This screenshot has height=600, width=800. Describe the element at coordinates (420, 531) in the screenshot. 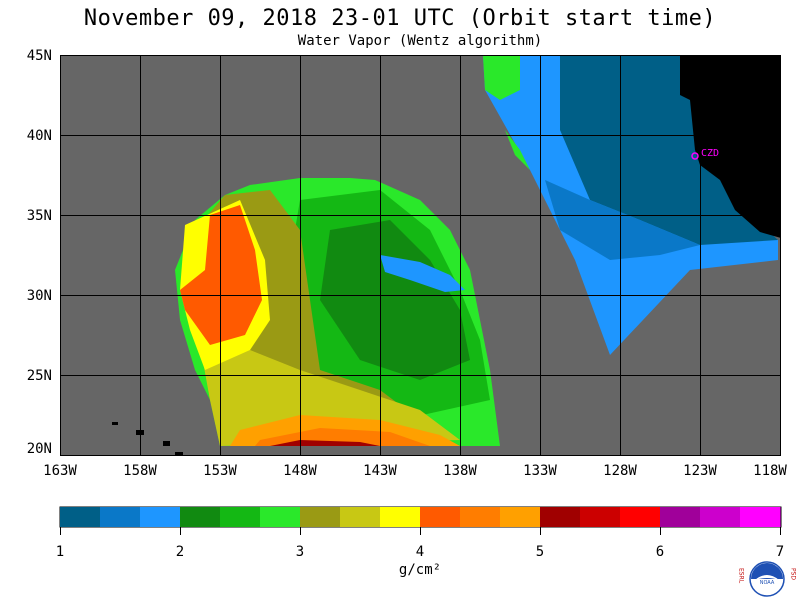

I see `colorbar-ticks` at that location.